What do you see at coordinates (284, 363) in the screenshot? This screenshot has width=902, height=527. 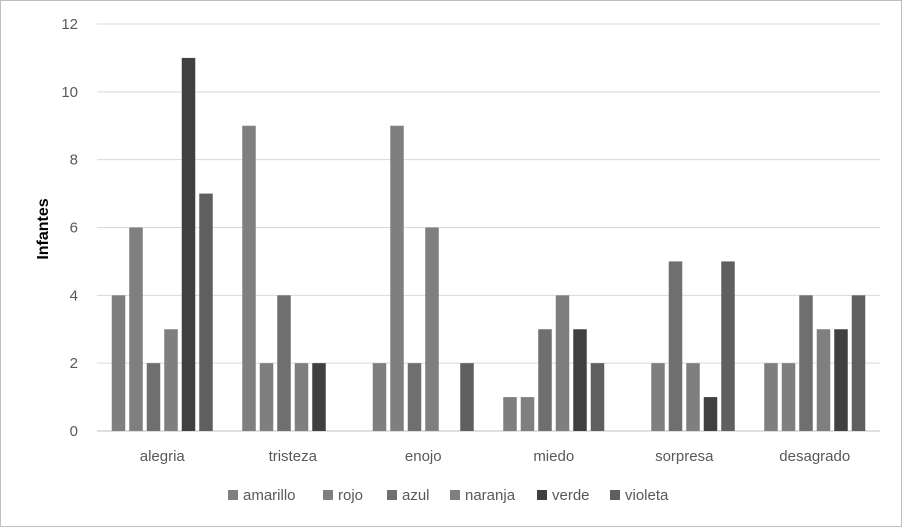 I see `bar-azul-tristeza` at bounding box center [284, 363].